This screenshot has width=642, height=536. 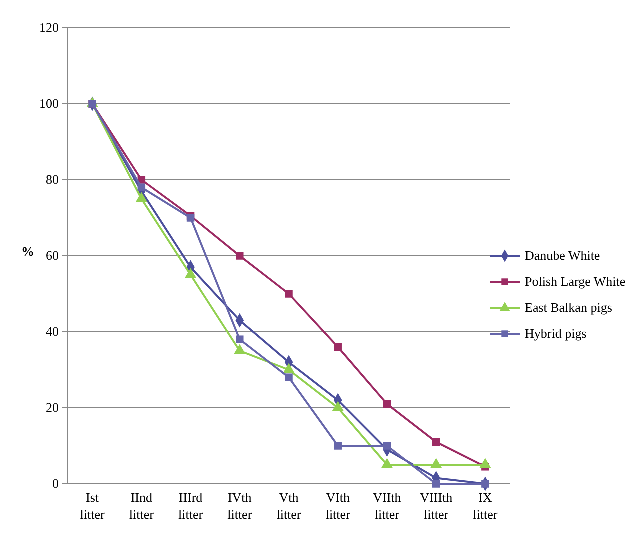 What do you see at coordinates (556, 333) in the screenshot?
I see `legend-label: Hybrid pigs` at bounding box center [556, 333].